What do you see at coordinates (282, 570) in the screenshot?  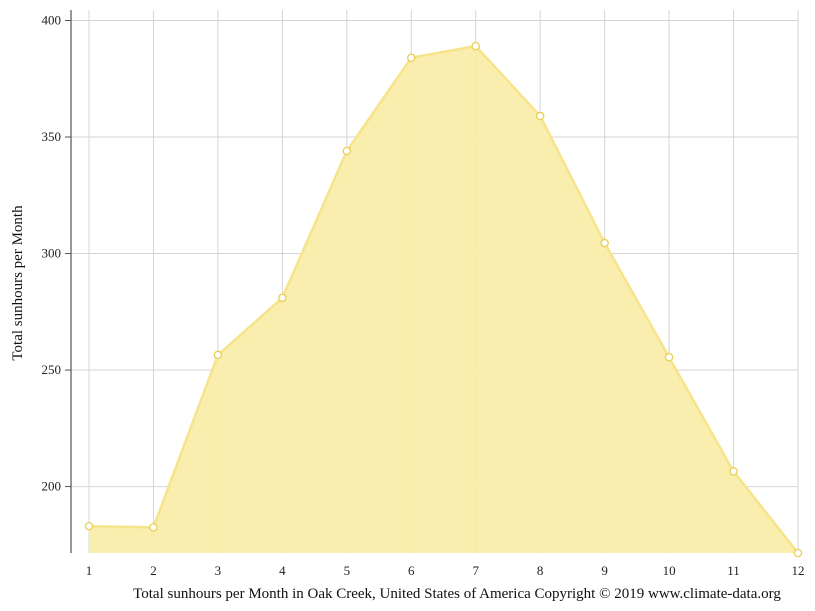 I see `x-tick-label-4: 4` at bounding box center [282, 570].